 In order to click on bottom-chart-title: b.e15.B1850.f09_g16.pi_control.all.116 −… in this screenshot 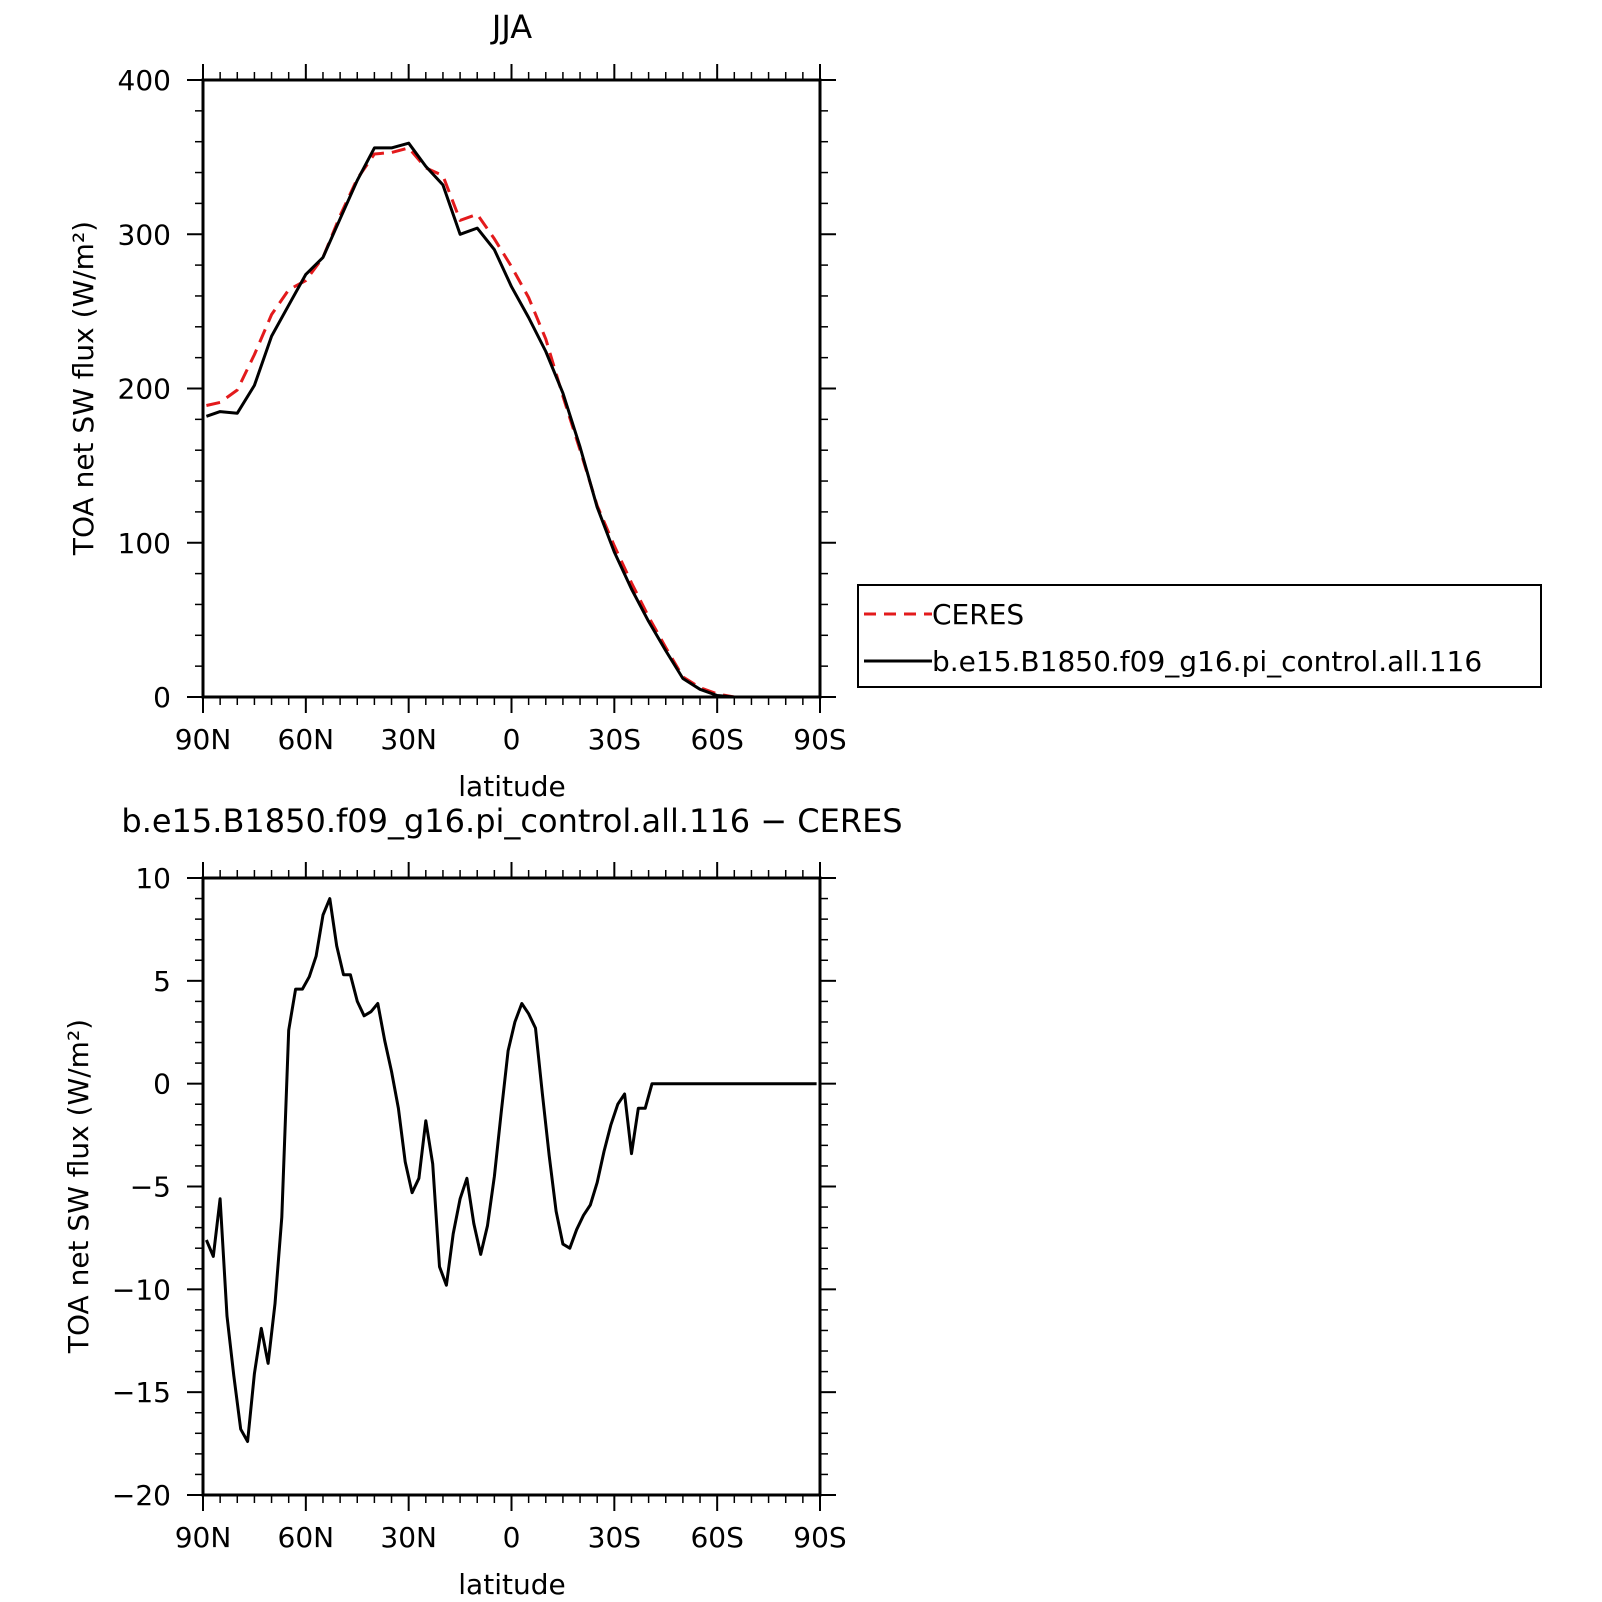, I will do `click(511, 821)`.